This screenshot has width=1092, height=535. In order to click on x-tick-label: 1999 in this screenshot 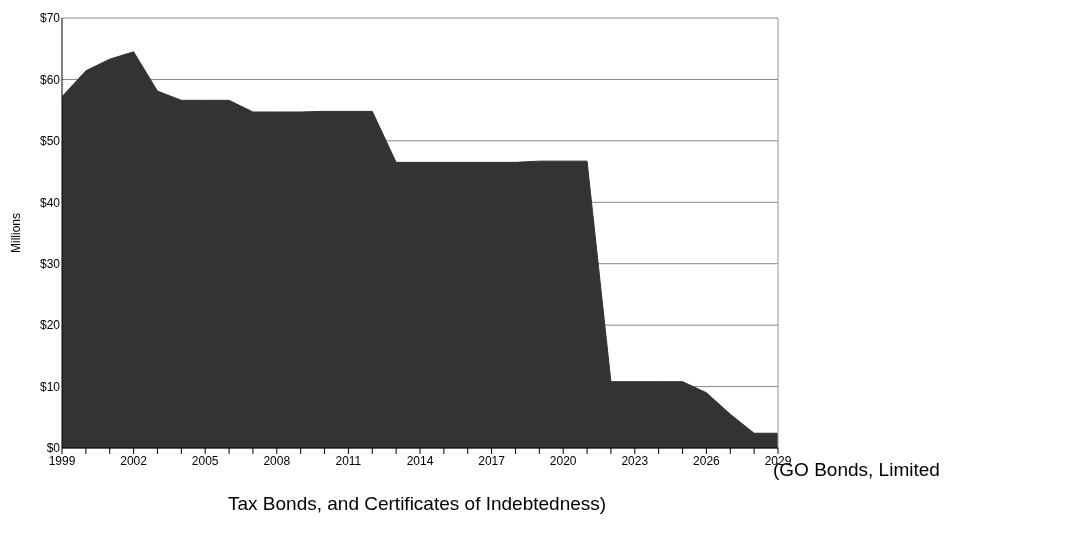, I will do `click(62, 460)`.